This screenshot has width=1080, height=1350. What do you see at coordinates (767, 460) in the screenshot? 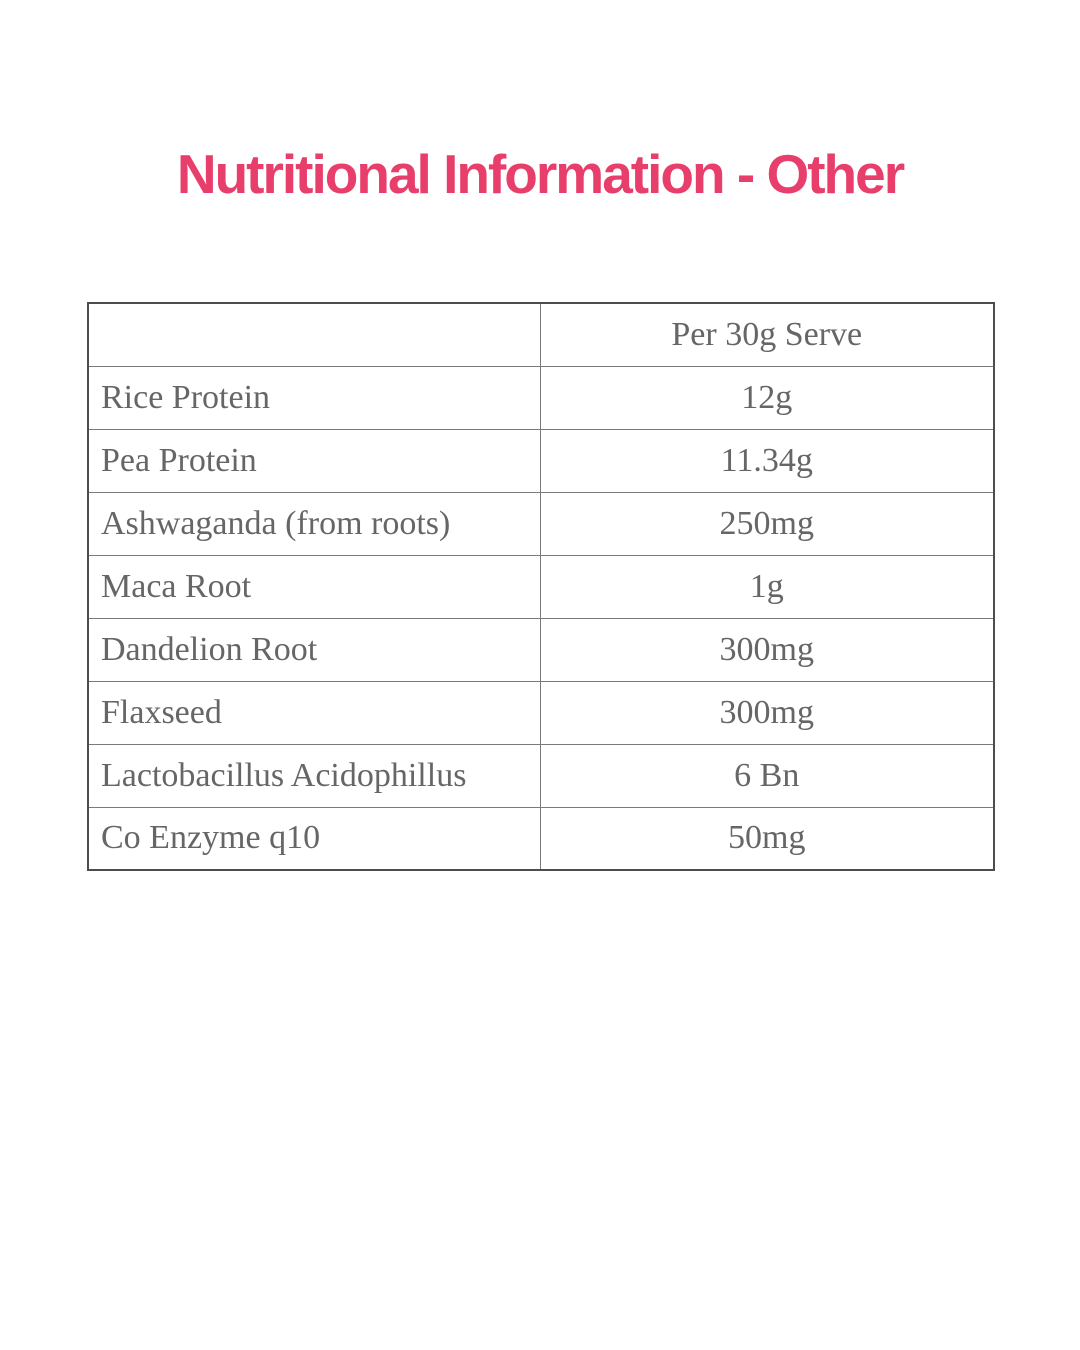
I see `nutrient-value-cell: 11.34g` at bounding box center [767, 460].